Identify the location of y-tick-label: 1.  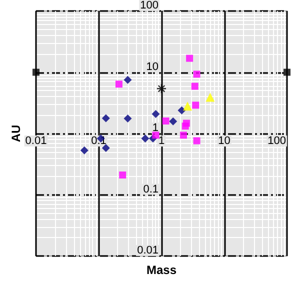
(155, 128).